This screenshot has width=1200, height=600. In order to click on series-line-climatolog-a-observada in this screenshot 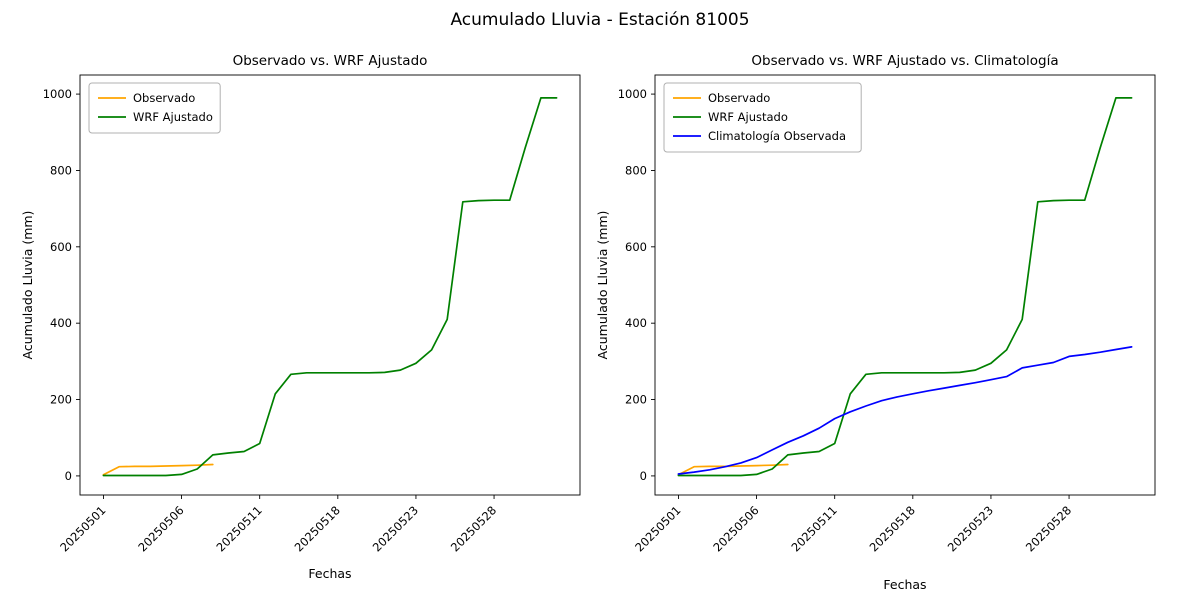, I will do `click(905, 410)`.